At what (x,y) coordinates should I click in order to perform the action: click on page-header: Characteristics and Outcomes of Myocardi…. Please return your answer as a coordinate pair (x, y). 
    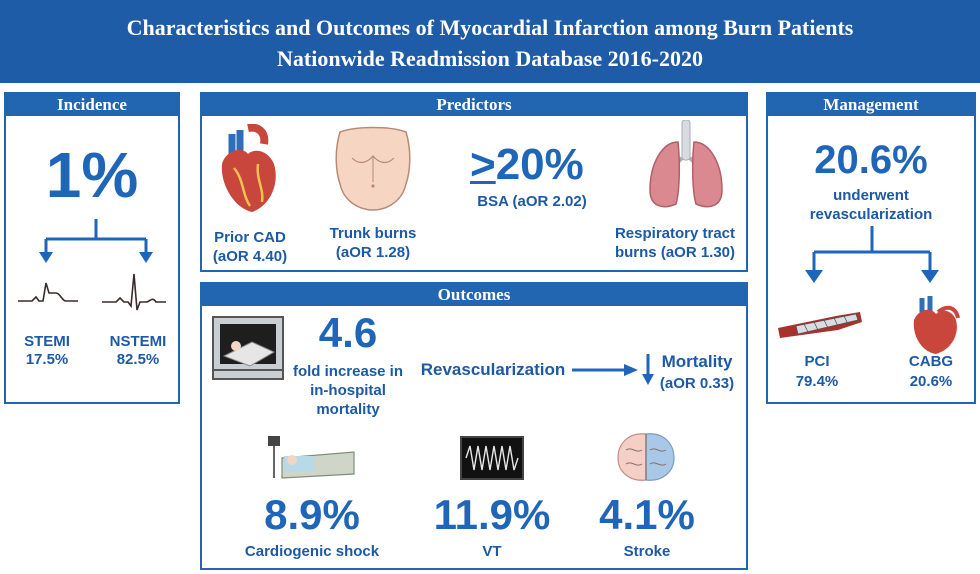
    Looking at the image, I should click on (490, 41).